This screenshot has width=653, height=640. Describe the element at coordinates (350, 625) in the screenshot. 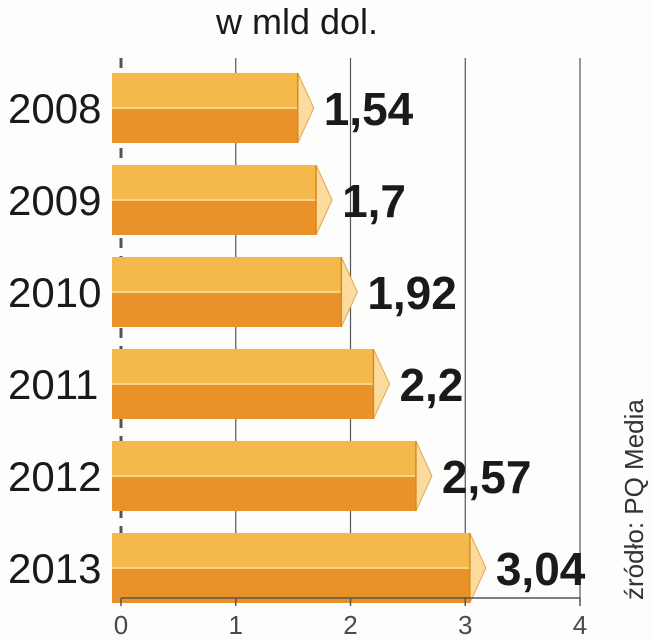

I see `x-tick-label: 2` at that location.